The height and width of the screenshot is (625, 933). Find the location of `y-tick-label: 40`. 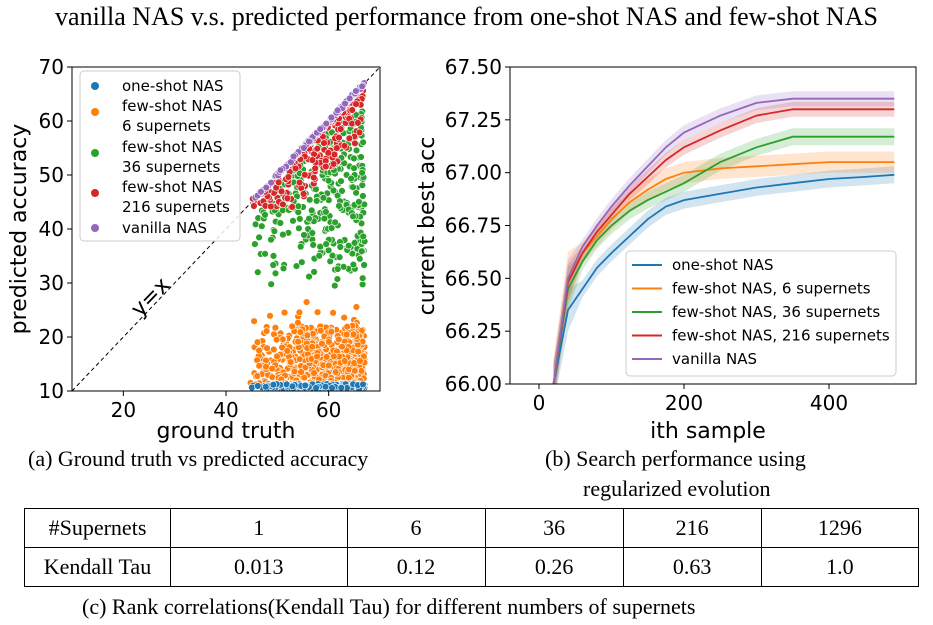

y-tick-label: 40 is located at coordinates (51, 229).